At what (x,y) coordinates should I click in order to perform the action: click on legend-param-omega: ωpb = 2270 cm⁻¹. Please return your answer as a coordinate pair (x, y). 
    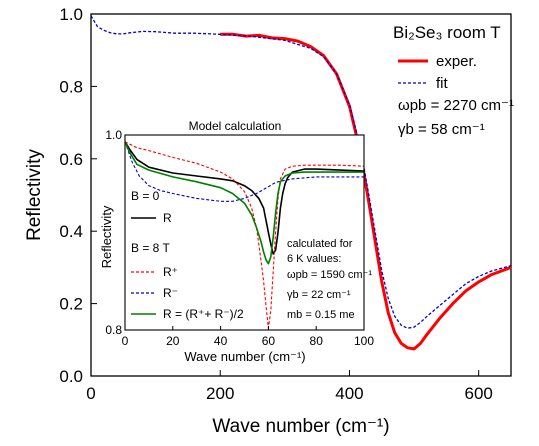
    Looking at the image, I should click on (456, 105).